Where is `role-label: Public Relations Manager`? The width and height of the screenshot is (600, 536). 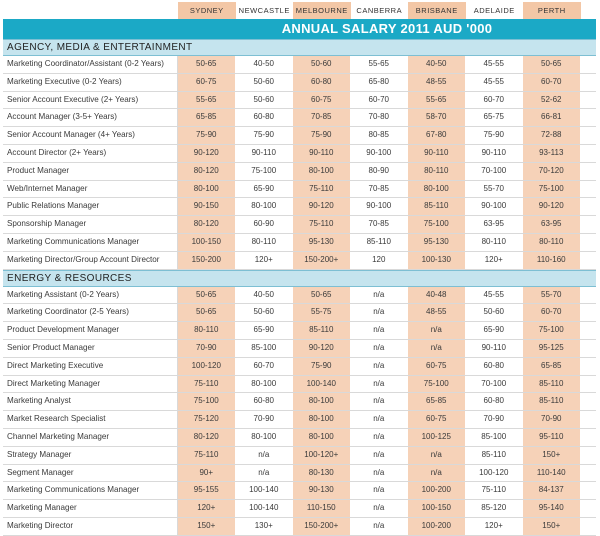 role-label: Public Relations Manager is located at coordinates (90, 207).